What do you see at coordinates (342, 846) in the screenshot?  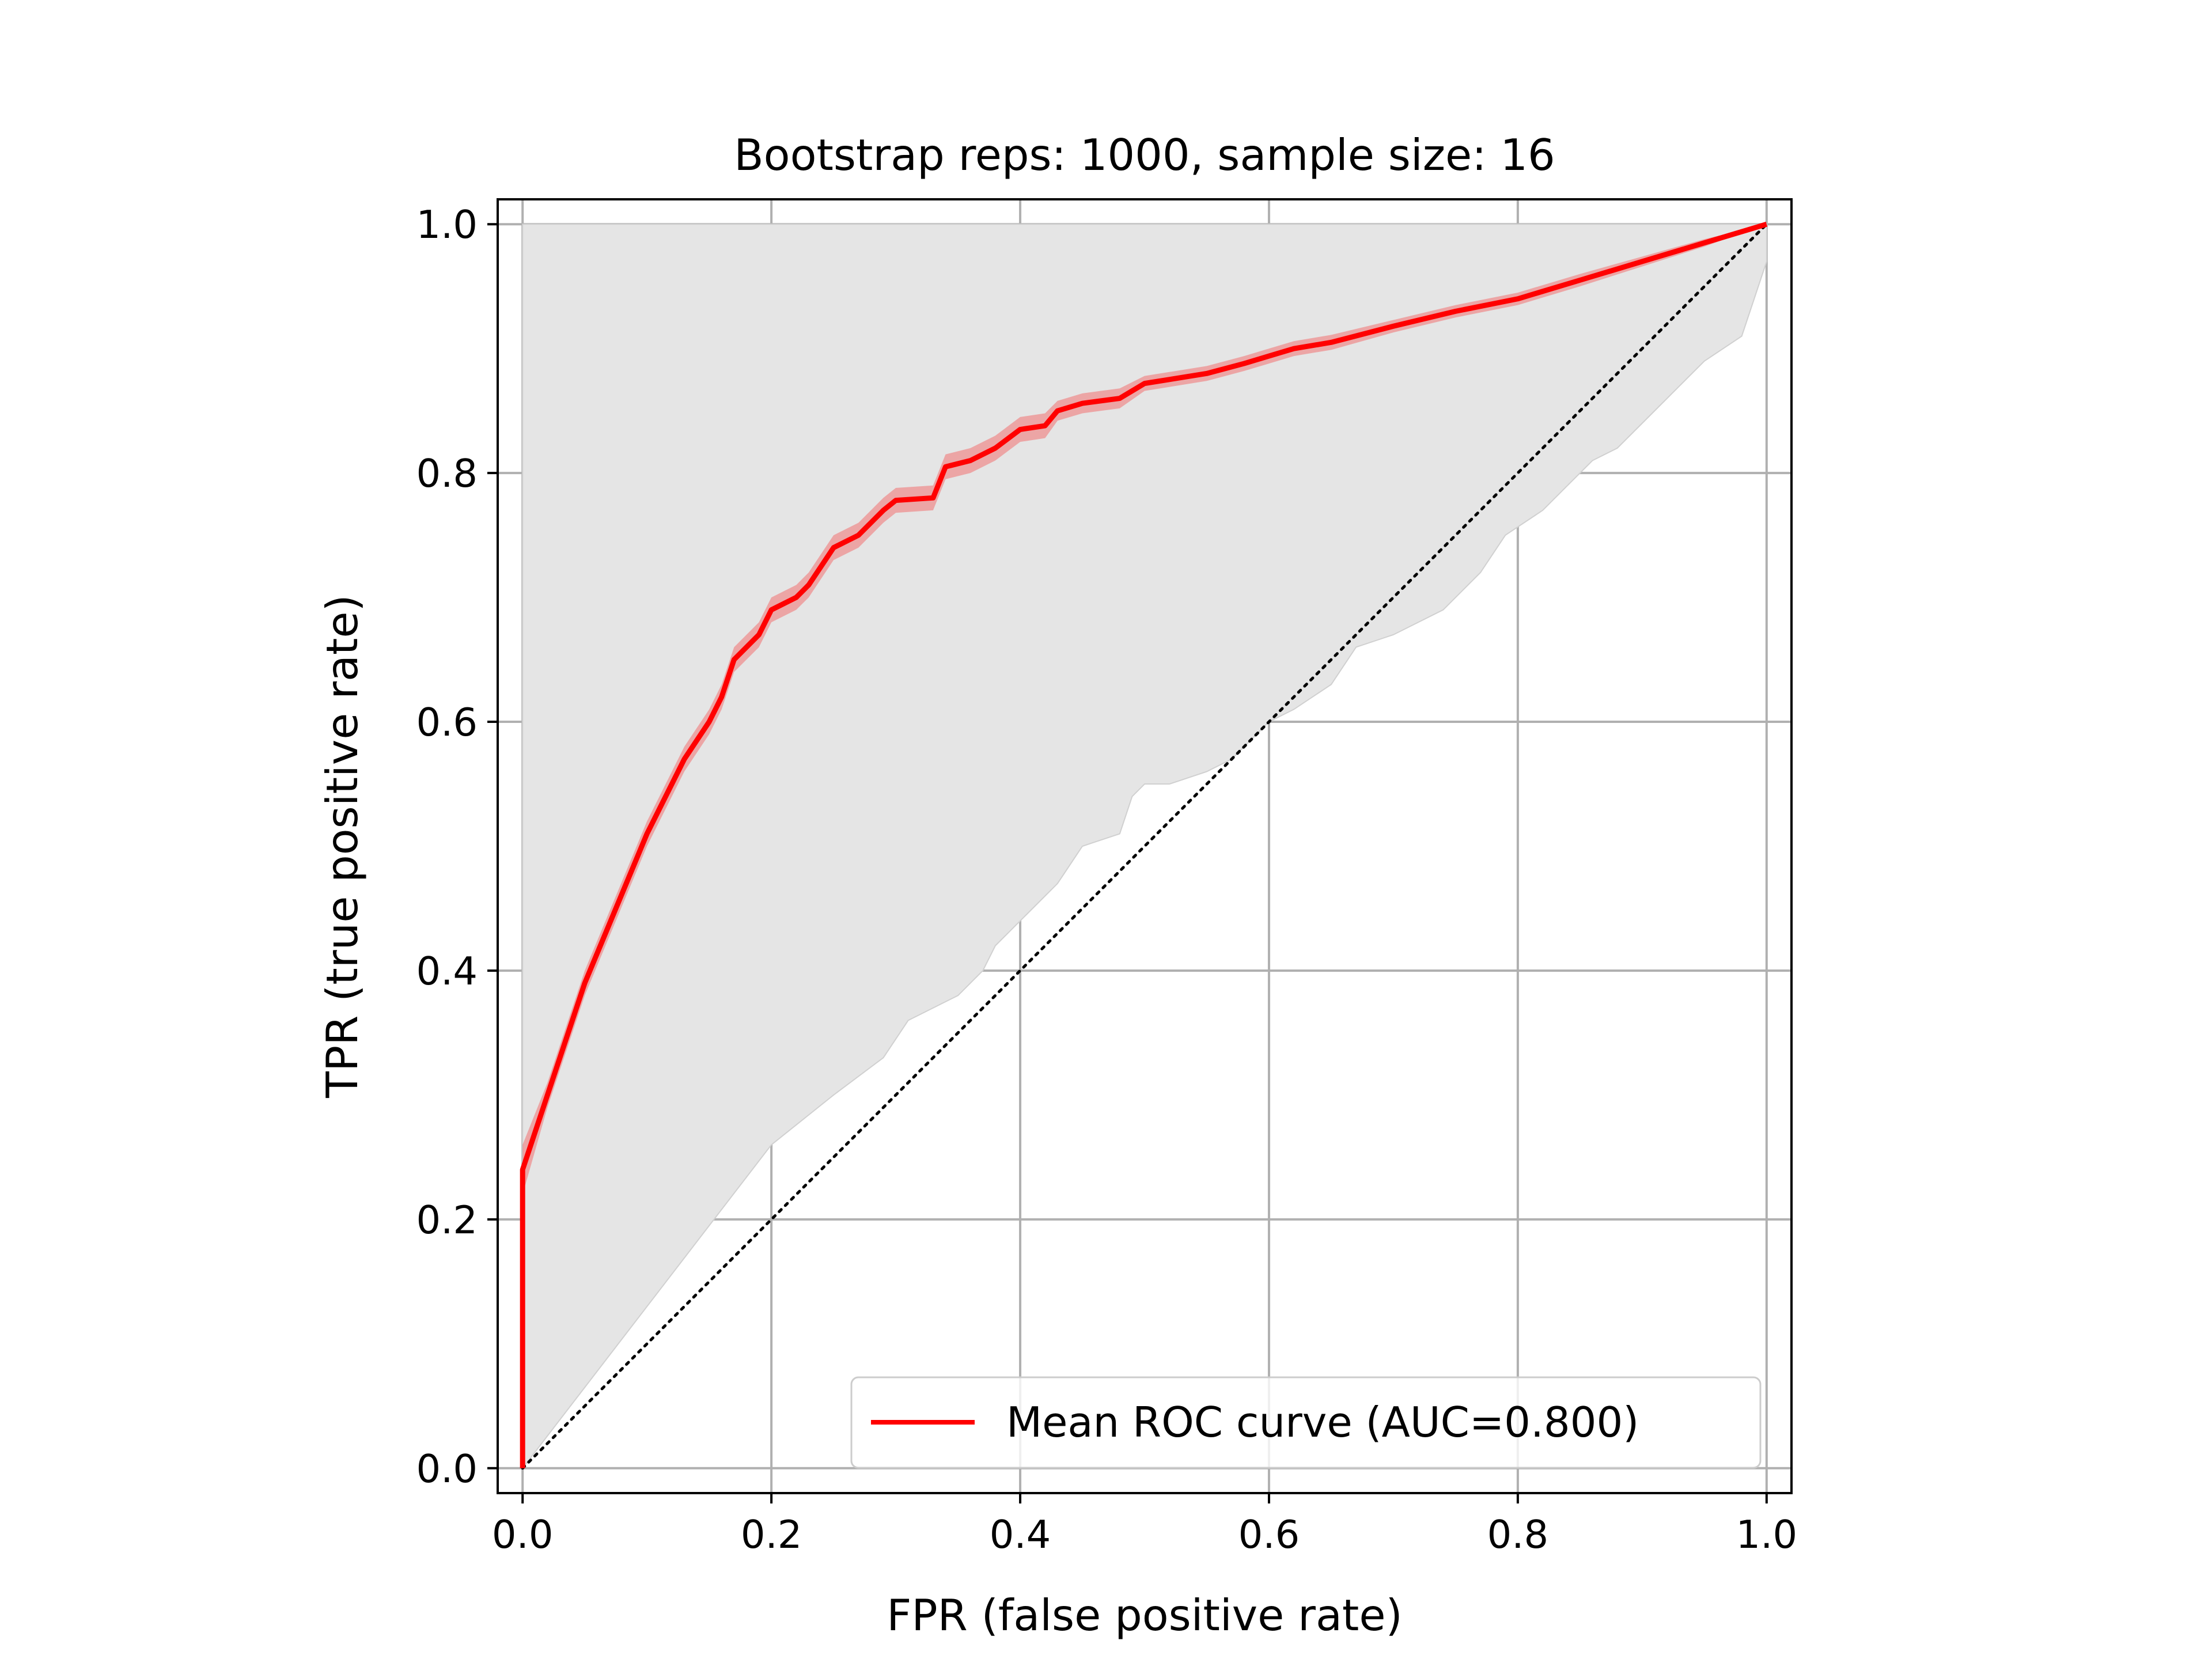 I see `y-axis-label: TPR (true positive rate)` at bounding box center [342, 846].